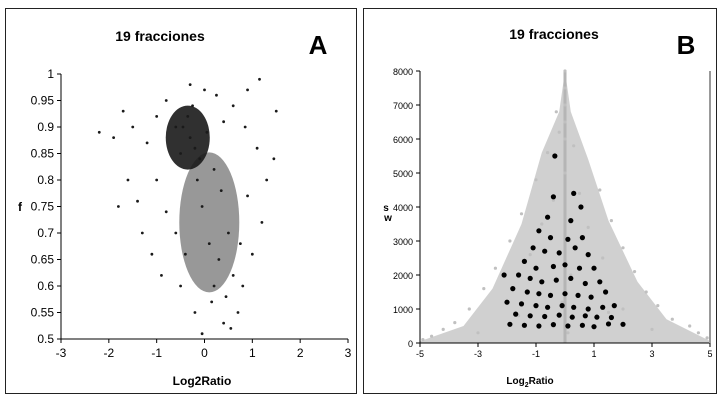 Image resolution: width=720 pixels, height=397 pixels. Describe the element at coordinates (403, 140) in the screenshot. I see `b-y-tick-label: 6000` at that location.